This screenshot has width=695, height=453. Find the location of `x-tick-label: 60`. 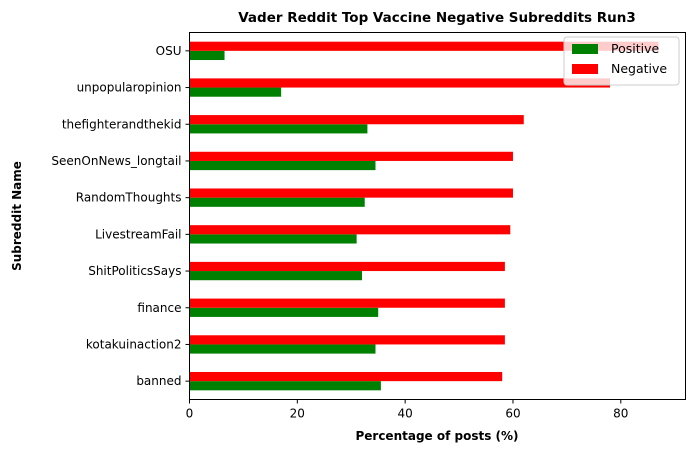

x-tick-label: 60 is located at coordinates (512, 414).